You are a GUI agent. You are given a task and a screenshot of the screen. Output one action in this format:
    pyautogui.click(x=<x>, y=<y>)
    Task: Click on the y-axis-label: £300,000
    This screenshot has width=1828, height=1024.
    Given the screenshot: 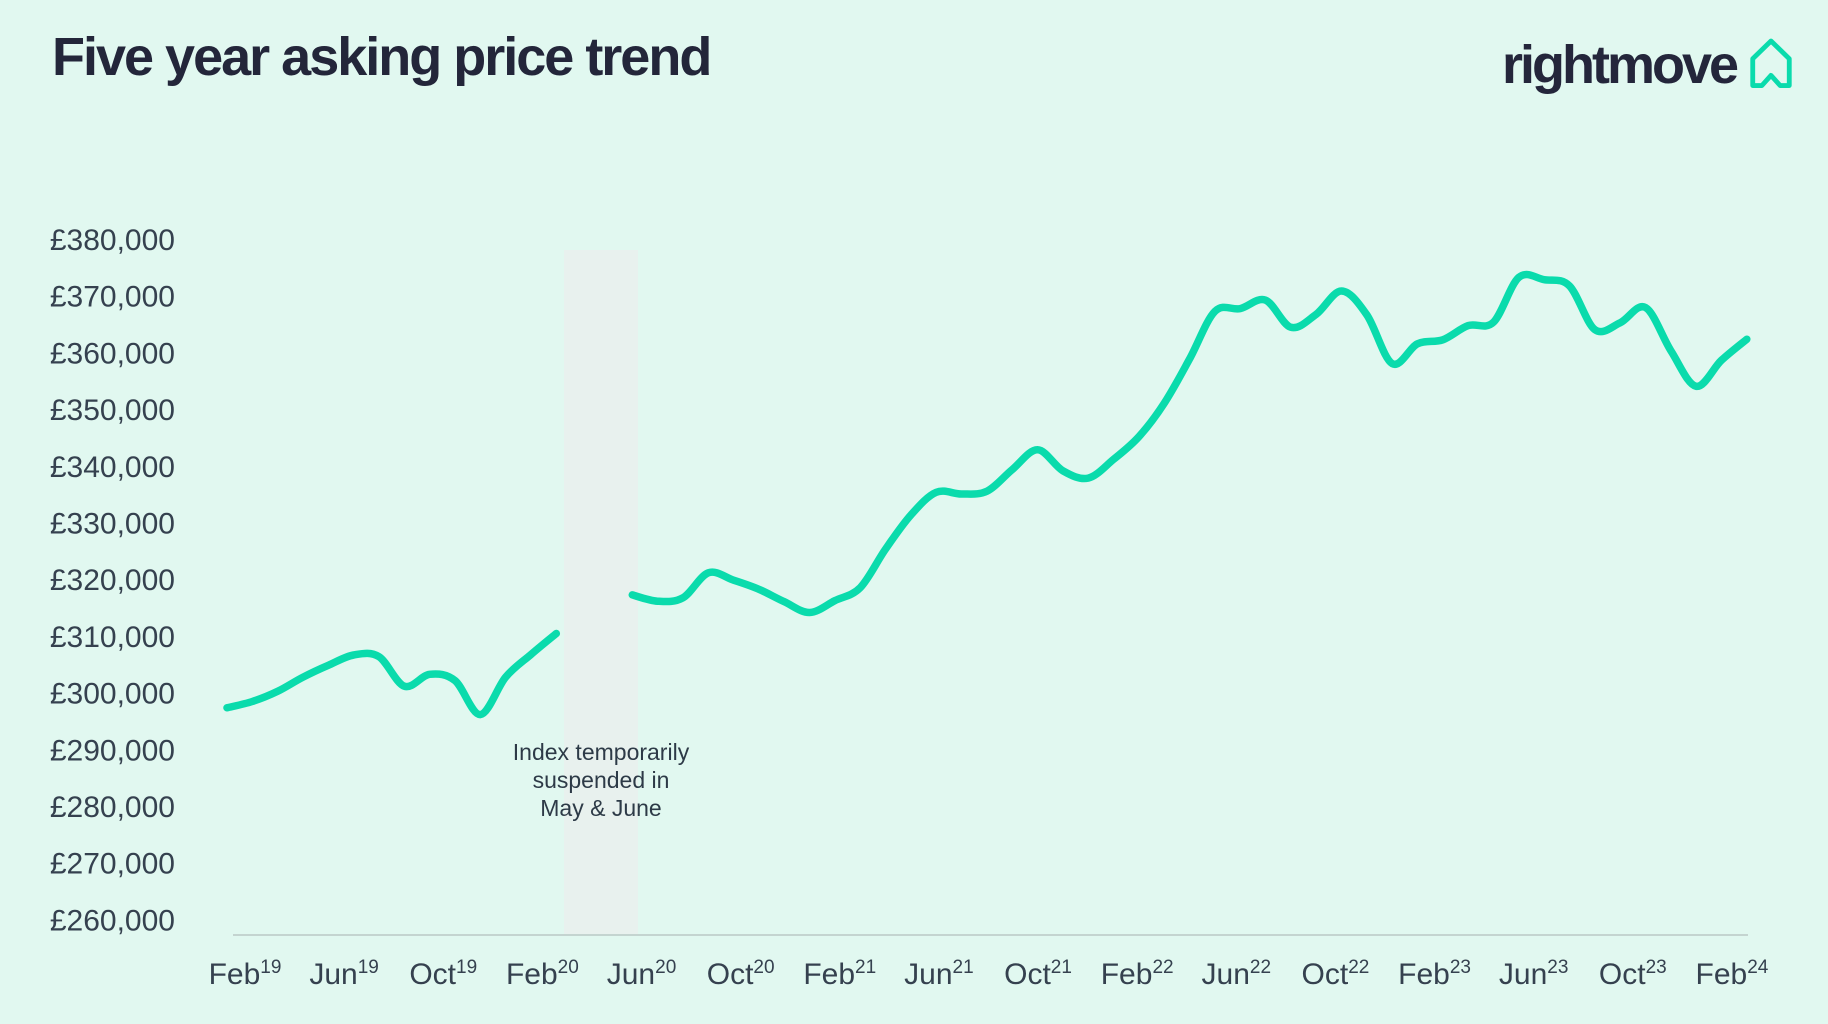 What is the action you would take?
    pyautogui.click(x=112, y=694)
    